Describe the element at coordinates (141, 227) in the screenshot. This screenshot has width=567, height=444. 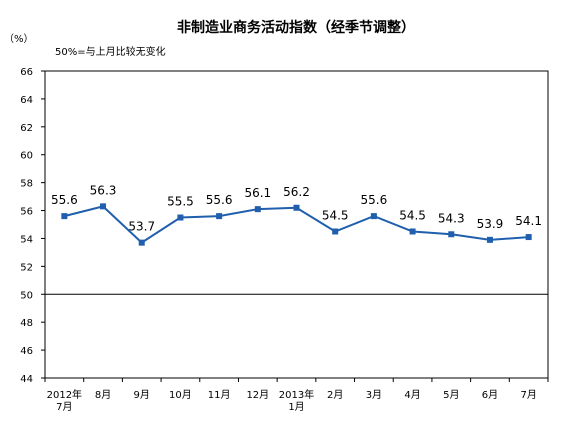
I see `data-label: 53.7` at that location.